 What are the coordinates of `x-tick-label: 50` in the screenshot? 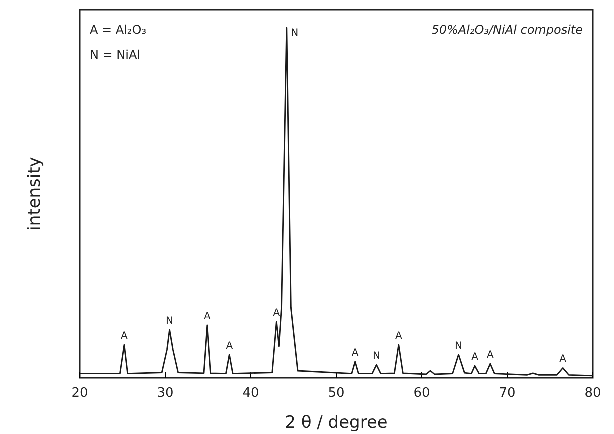 It's located at (336, 394).